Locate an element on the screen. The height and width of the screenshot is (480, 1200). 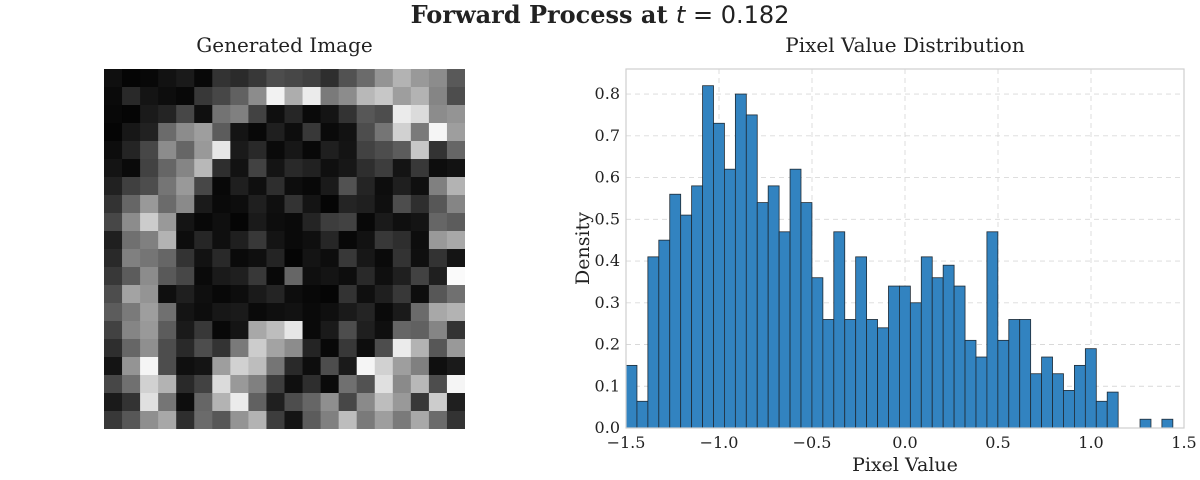
y-tick-label: 0.1 is located at coordinates (607, 385).